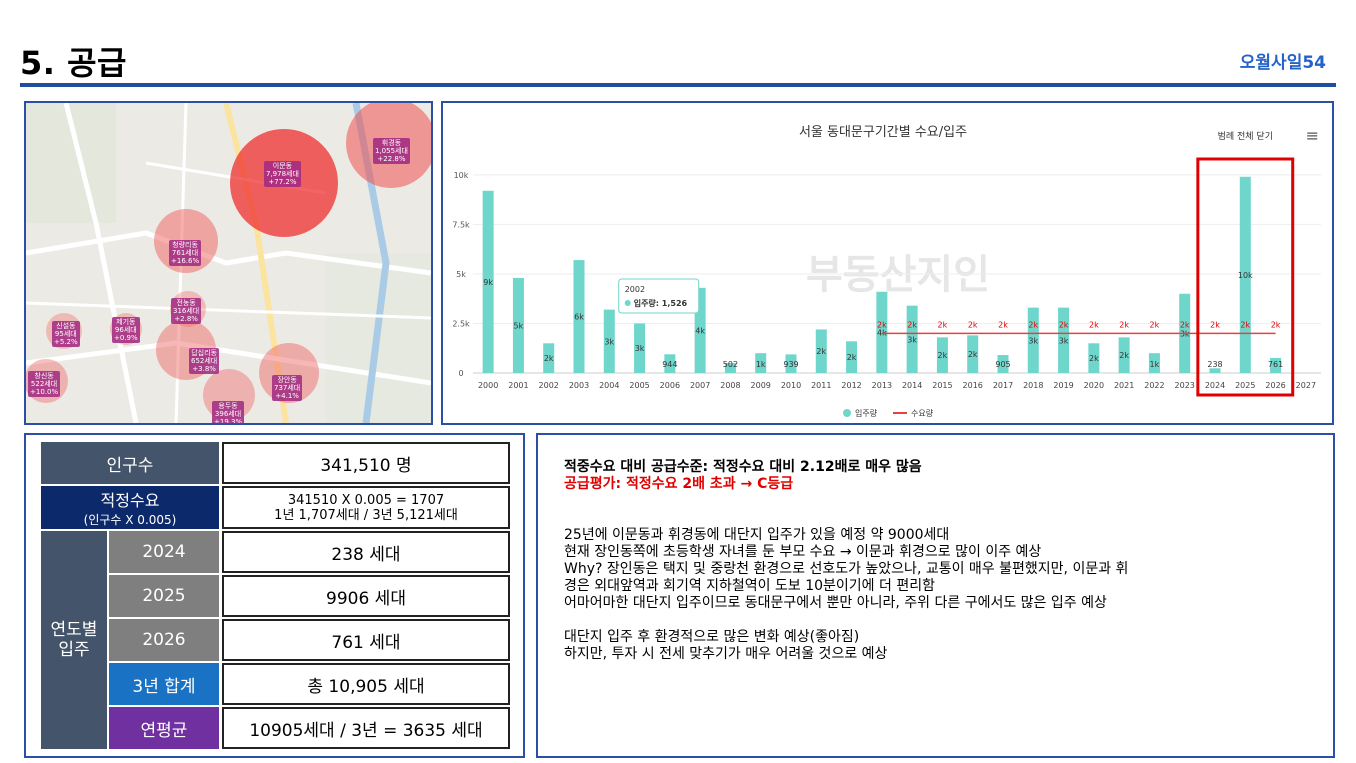  I want to click on map-bubble-label: 청량리동 761세대 +16.6%, so click(185, 253).